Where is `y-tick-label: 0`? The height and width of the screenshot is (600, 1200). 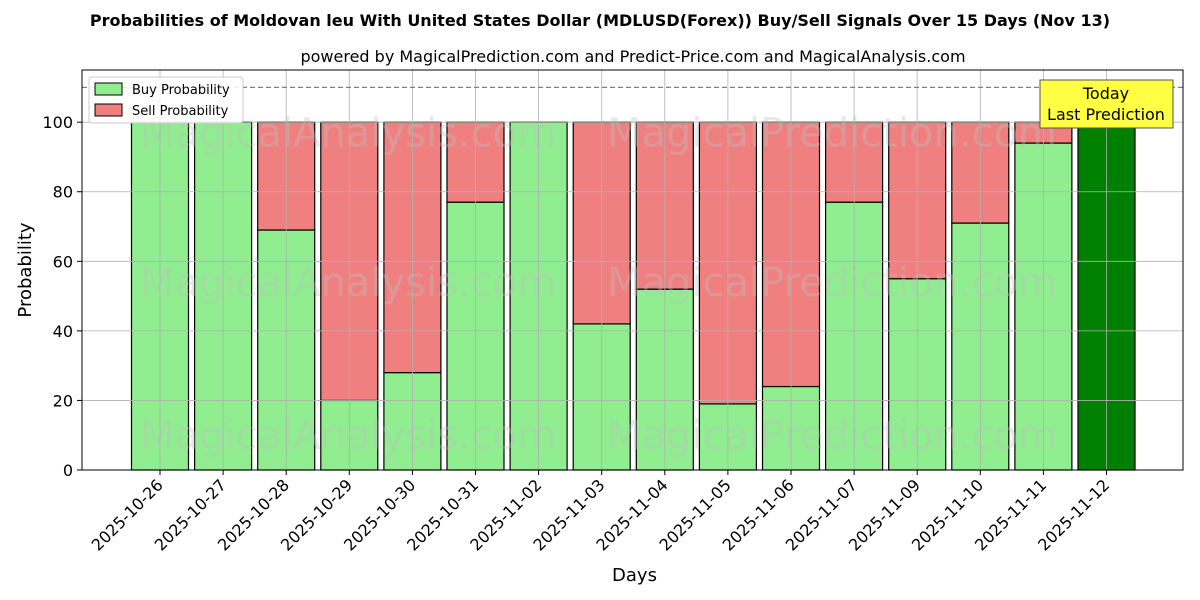 y-tick-label: 0 is located at coordinates (68, 470).